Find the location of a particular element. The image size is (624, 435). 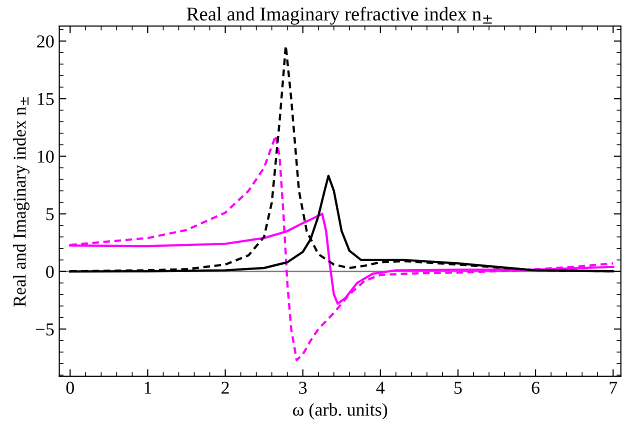

x-axis-title: ω (arb. units) is located at coordinates (340, 411).